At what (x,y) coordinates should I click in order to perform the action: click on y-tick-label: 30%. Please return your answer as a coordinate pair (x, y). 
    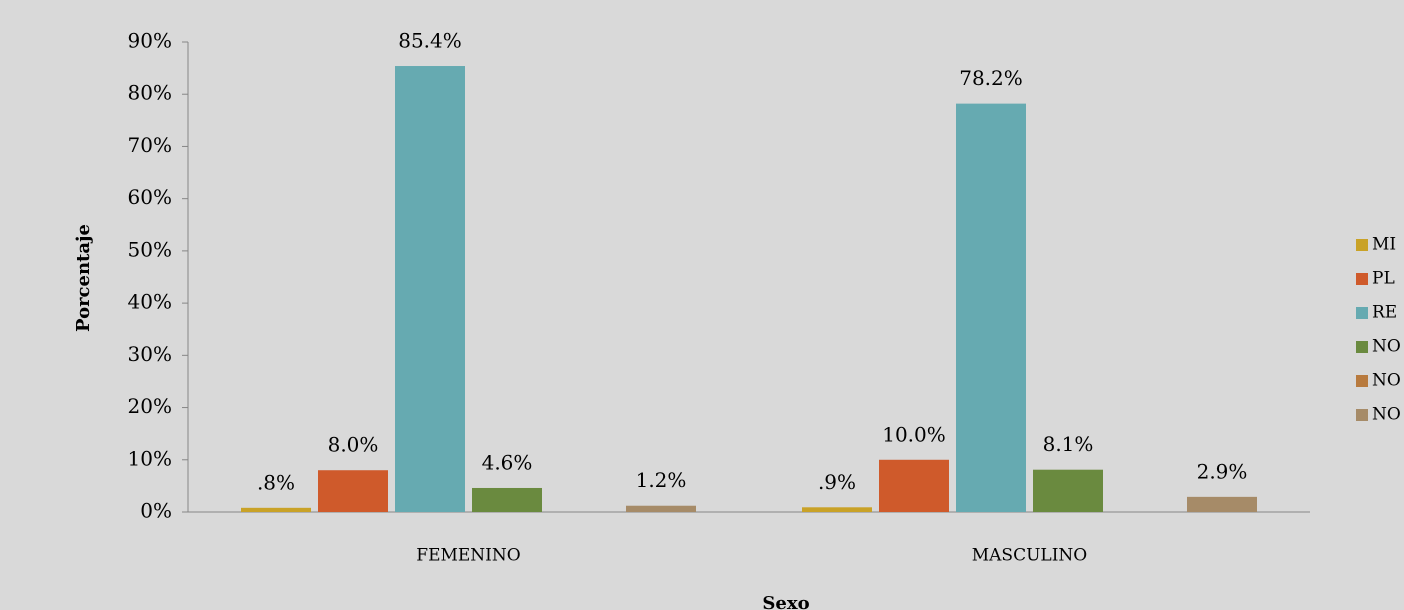
    Looking at the image, I should click on (150, 354).